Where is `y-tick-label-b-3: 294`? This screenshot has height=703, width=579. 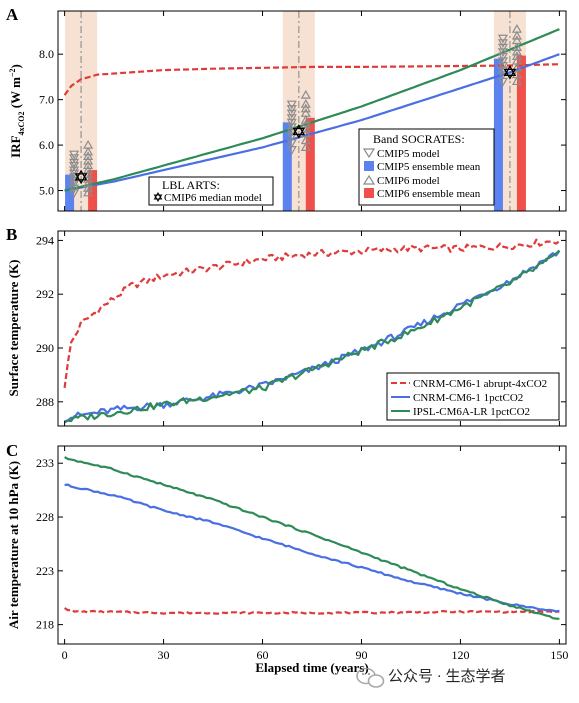
y-tick-label-b-3: 294 is located at coordinates (45, 240).